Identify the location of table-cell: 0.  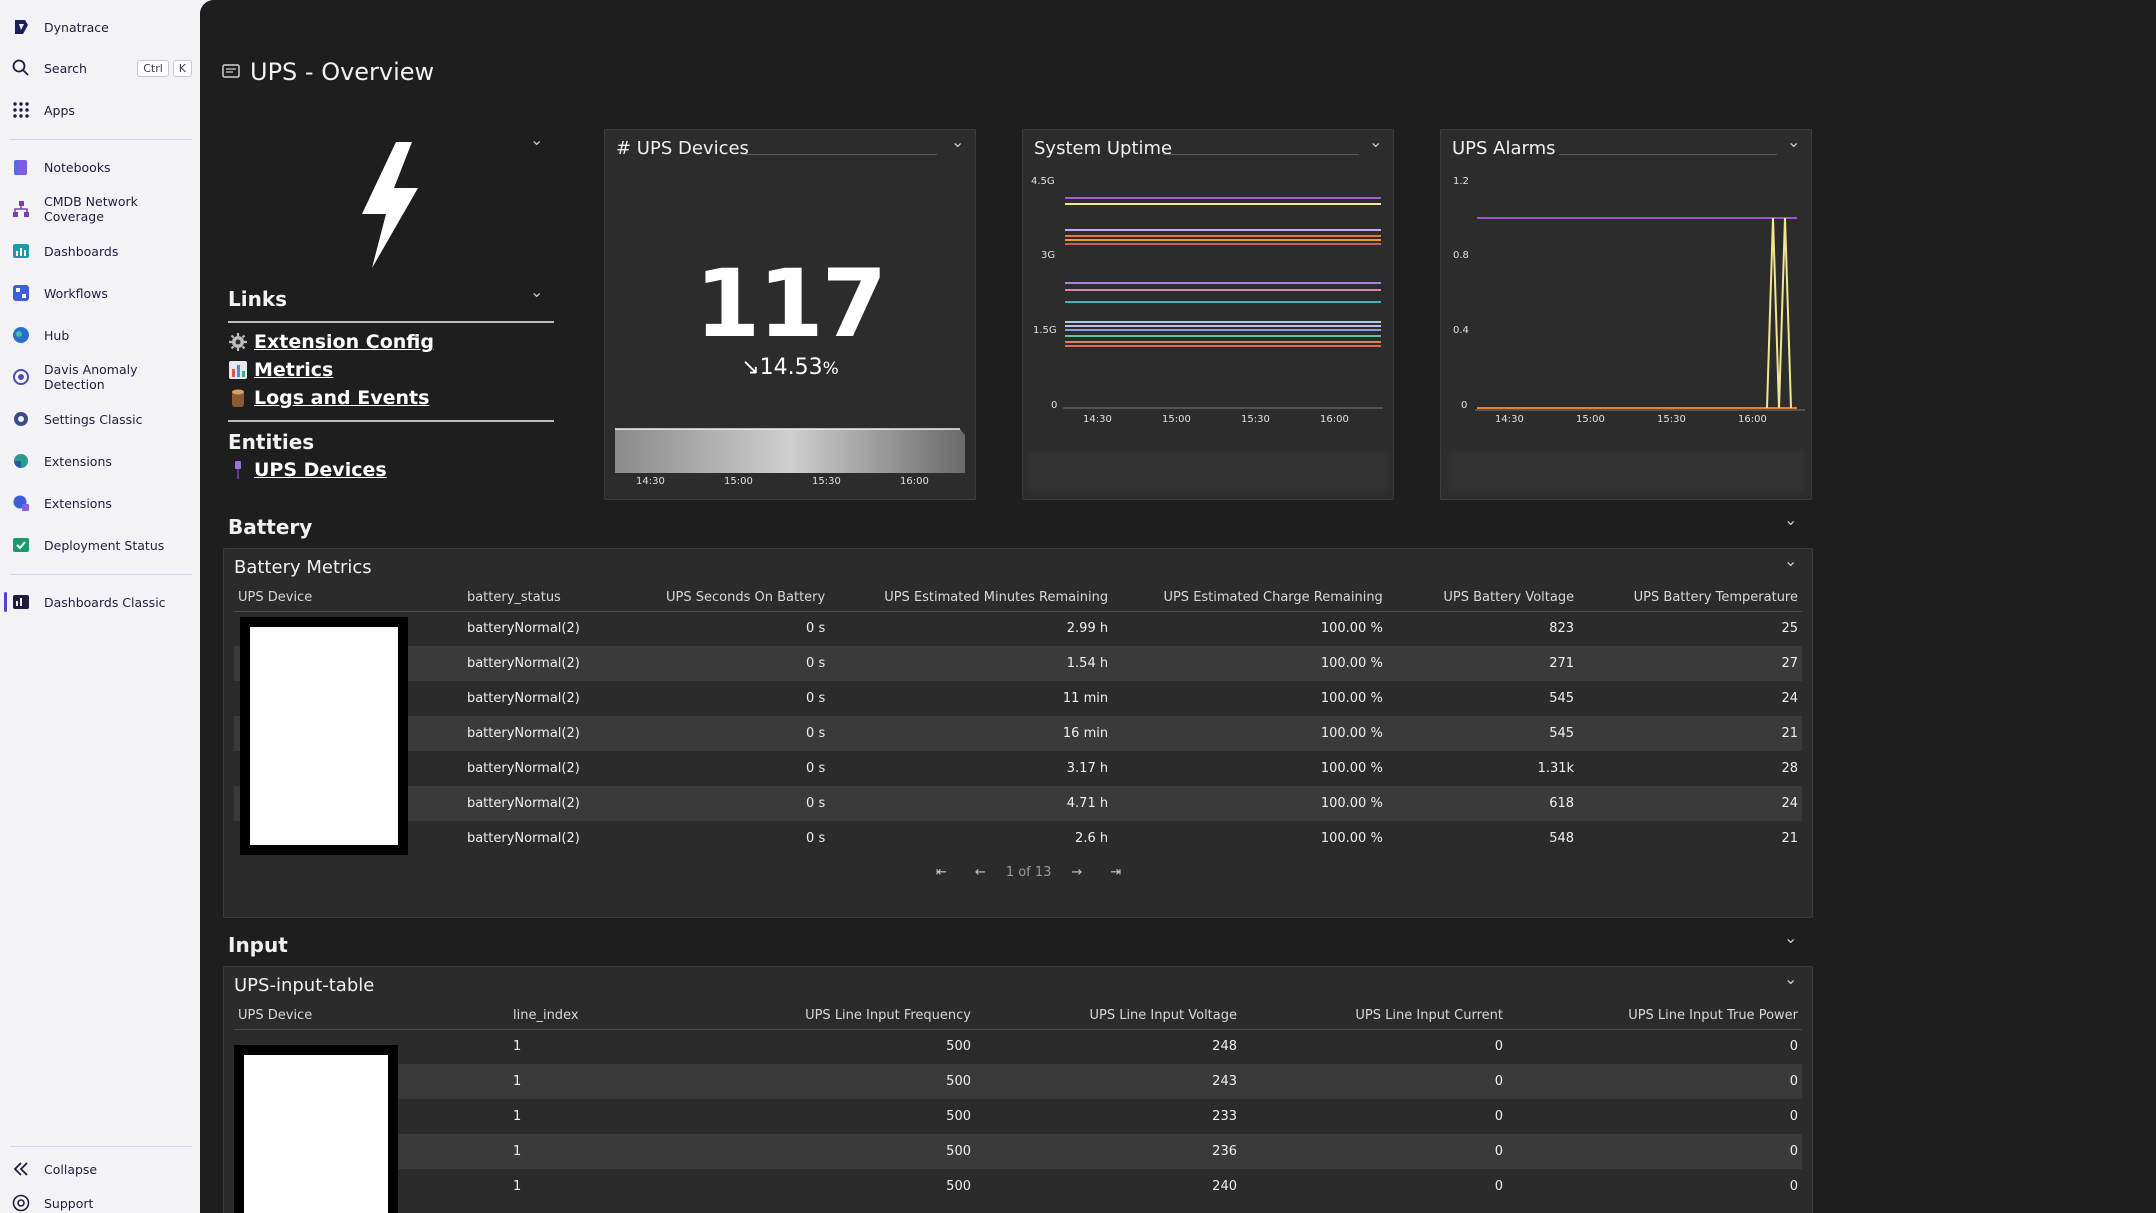
(1374, 1151).